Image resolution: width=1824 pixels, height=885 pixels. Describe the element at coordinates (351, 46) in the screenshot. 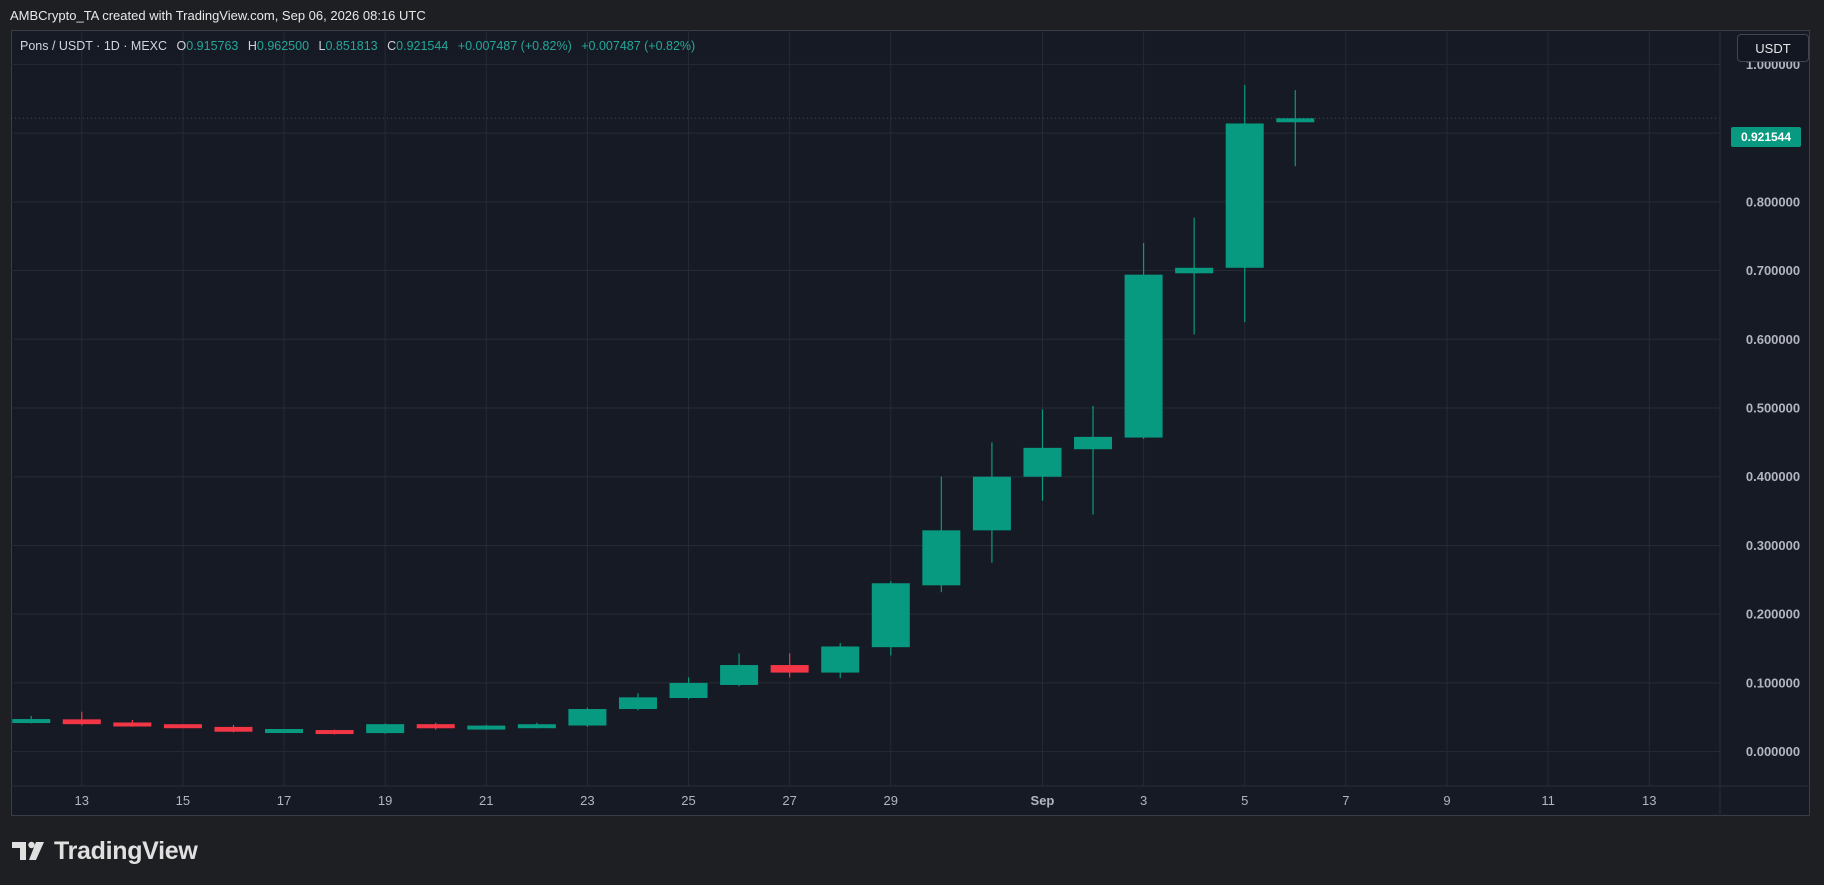

I see `low-value: 0.851813` at that location.